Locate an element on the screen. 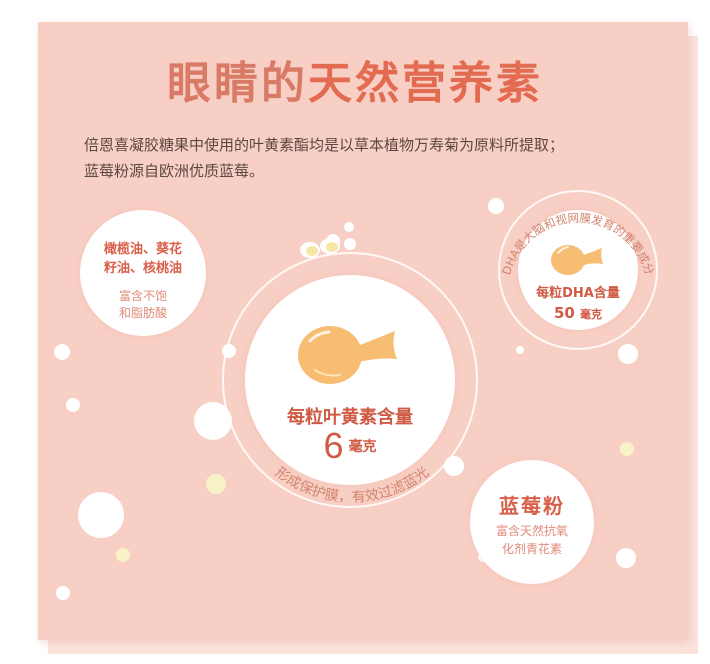 Image resolution: width=710 pixels, height=664 pixels. title-accent: 天然营养素 is located at coordinates (425, 83).